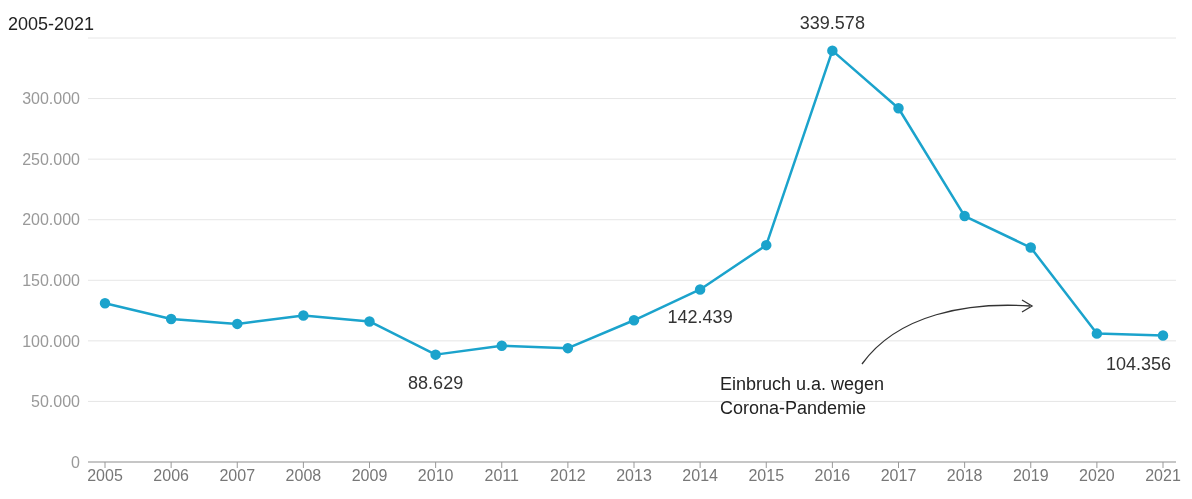 The height and width of the screenshot is (499, 1192). What do you see at coordinates (51, 220) in the screenshot?
I see `y-tick-label: 200.000` at bounding box center [51, 220].